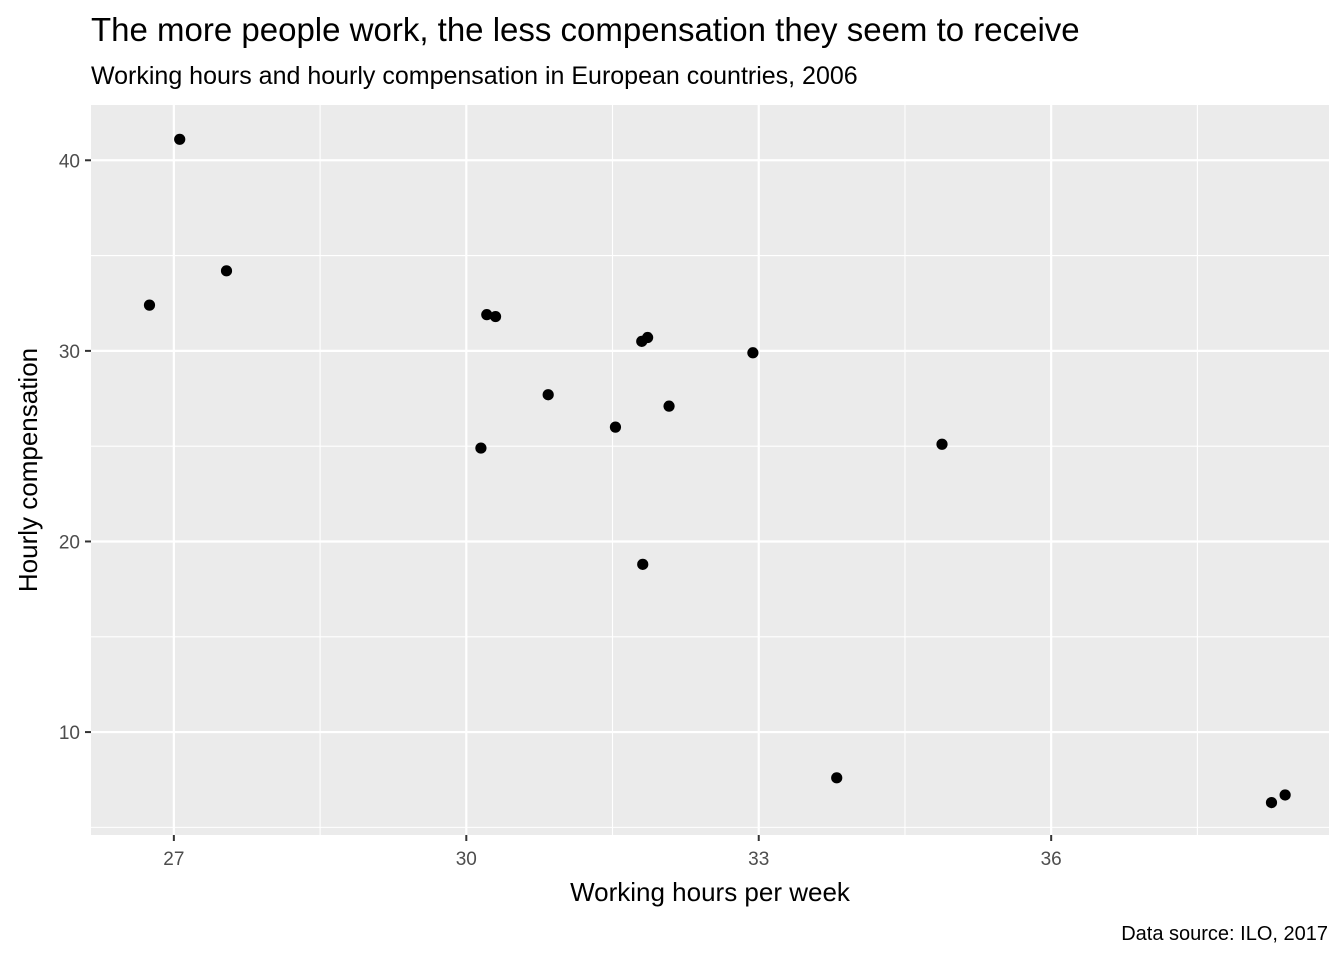 The image size is (1344, 960). I want to click on y-axis-title: Hourly compensation, so click(28, 470).